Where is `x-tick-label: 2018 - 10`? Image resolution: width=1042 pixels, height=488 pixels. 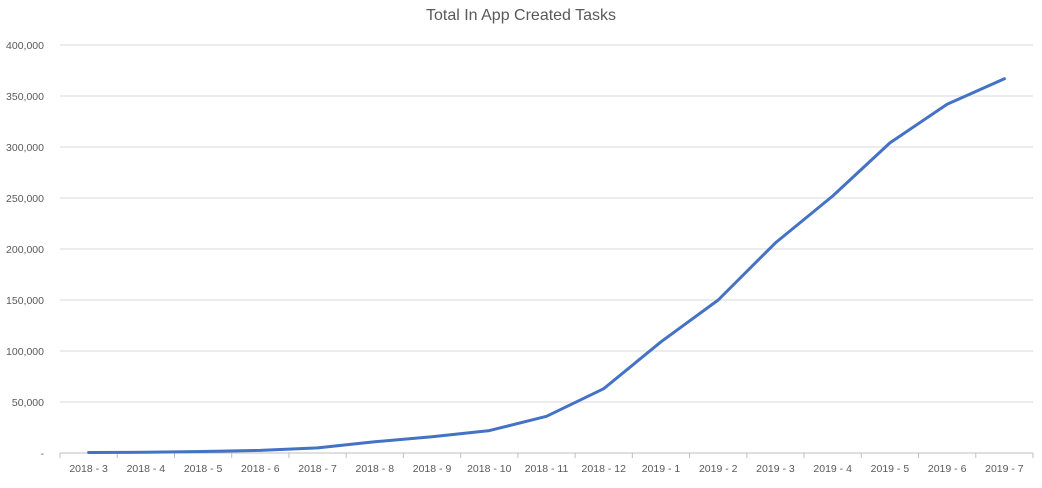
x-tick-label: 2018 - 10 is located at coordinates (489, 469).